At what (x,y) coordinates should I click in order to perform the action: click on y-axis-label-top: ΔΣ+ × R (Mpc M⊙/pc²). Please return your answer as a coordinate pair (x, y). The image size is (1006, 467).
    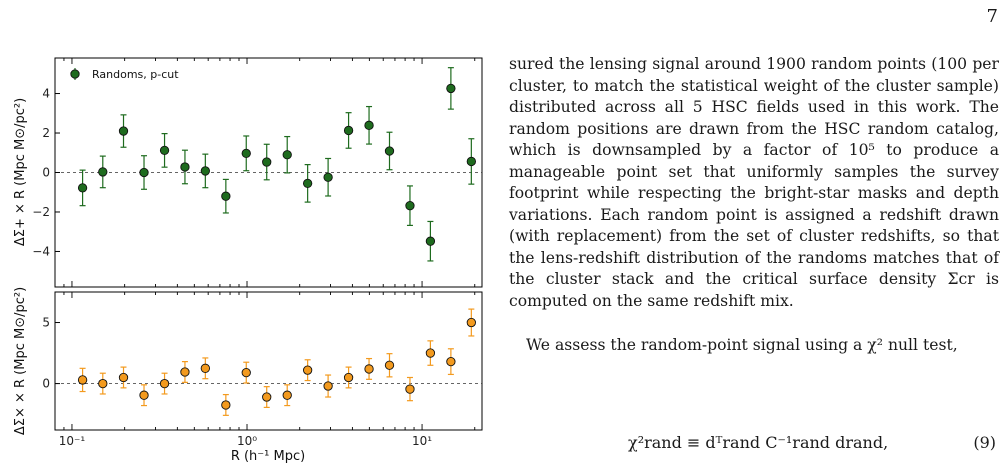
    Looking at the image, I should click on (20, 172).